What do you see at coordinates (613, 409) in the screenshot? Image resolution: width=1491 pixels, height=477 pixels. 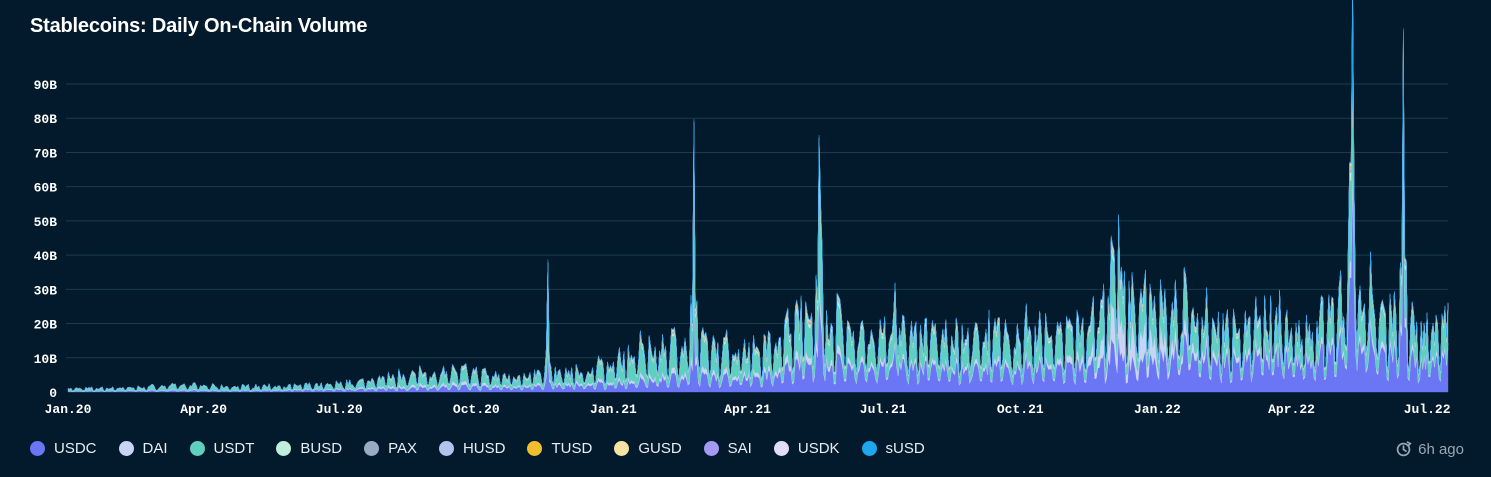 I see `x-tick-label: Jan.21` at bounding box center [613, 409].